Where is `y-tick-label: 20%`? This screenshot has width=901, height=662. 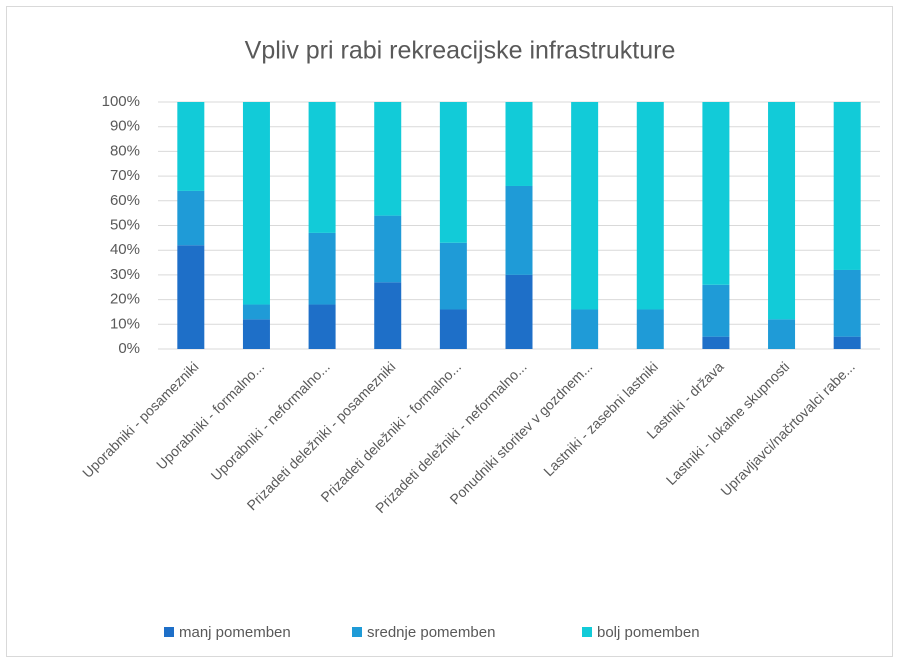
y-tick-label: 20% is located at coordinates (125, 299).